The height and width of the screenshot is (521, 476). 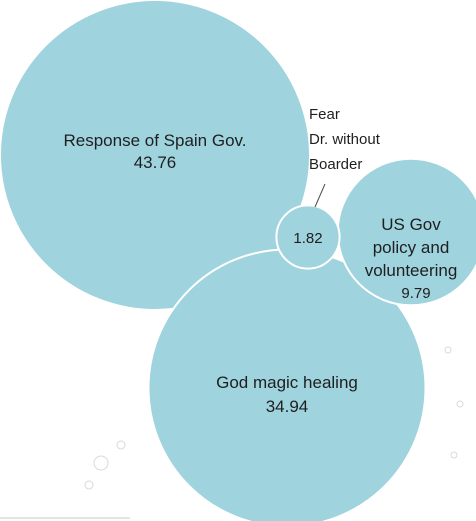 I want to click on label-us-gov-line-2: policy and, so click(x=411, y=247).